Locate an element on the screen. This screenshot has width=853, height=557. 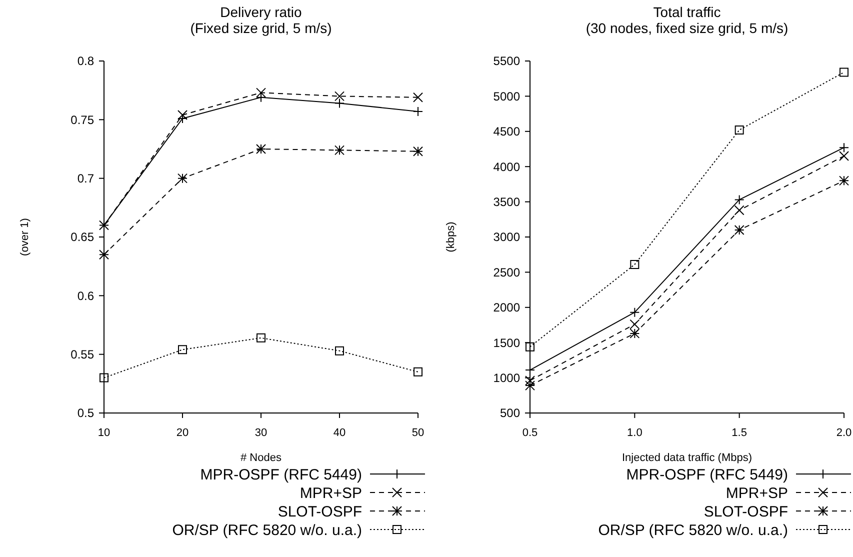
x-tick-label: 20 is located at coordinates (182, 433).